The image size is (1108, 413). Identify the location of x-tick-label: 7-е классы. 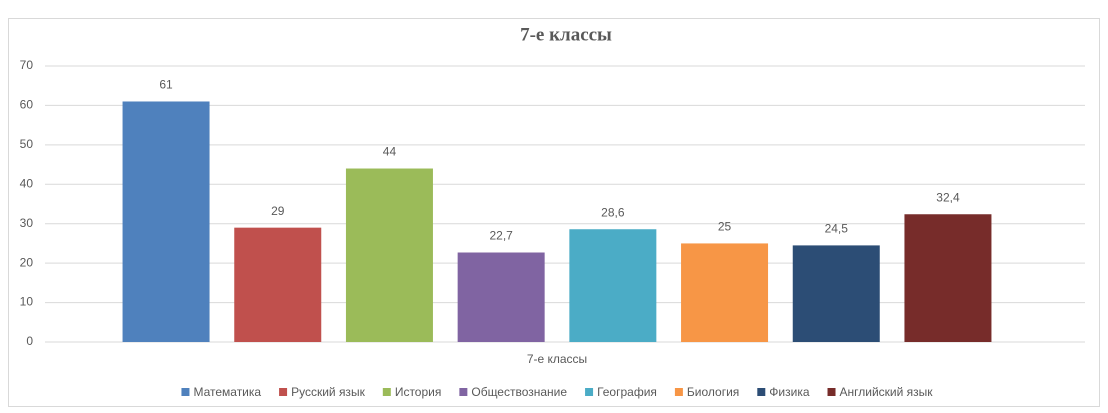
(557, 359).